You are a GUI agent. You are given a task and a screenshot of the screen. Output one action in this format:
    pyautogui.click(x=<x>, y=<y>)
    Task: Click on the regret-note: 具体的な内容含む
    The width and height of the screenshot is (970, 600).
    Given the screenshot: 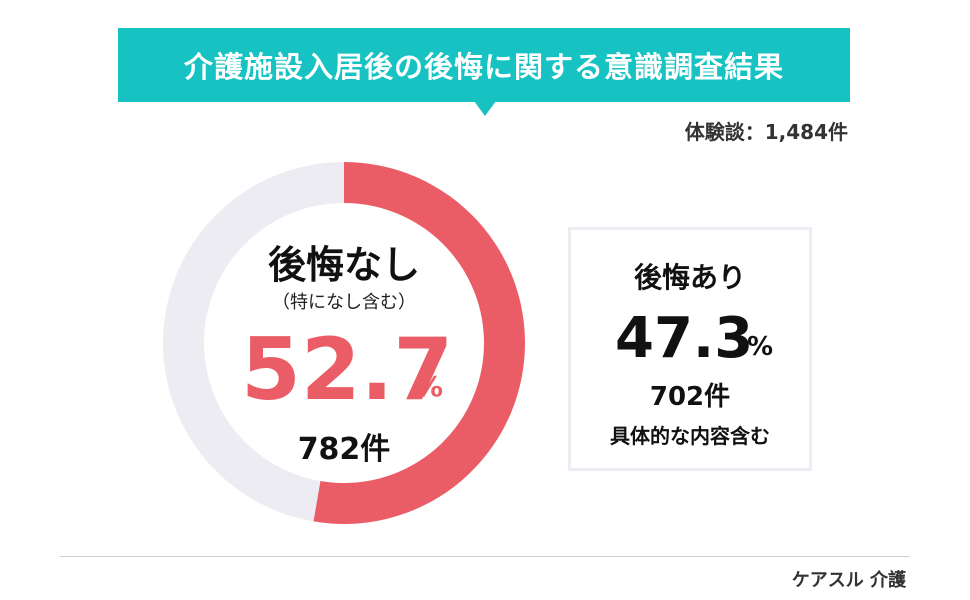 What is the action you would take?
    pyautogui.click(x=690, y=436)
    